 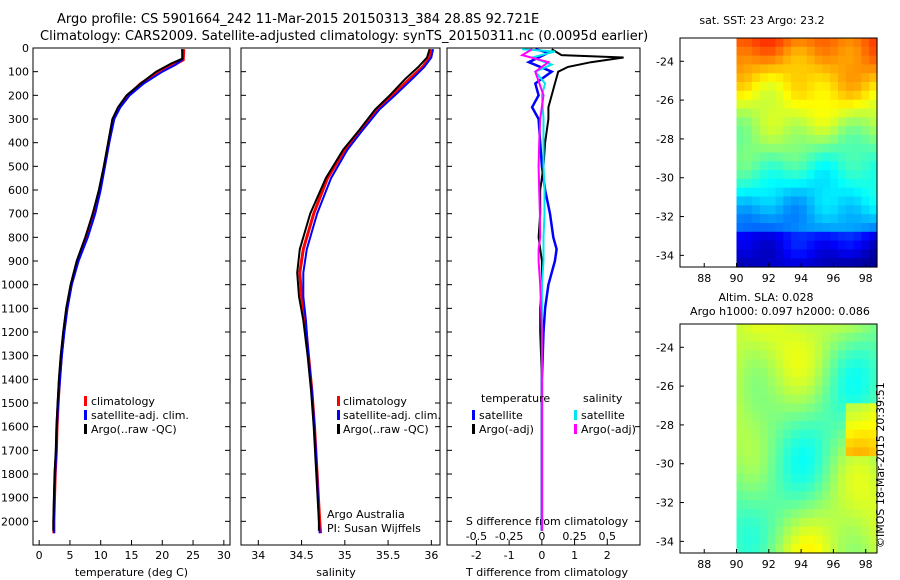 What do you see at coordinates (509, 555) in the screenshot?
I see `diff-xtick-label: -1` at bounding box center [509, 555].